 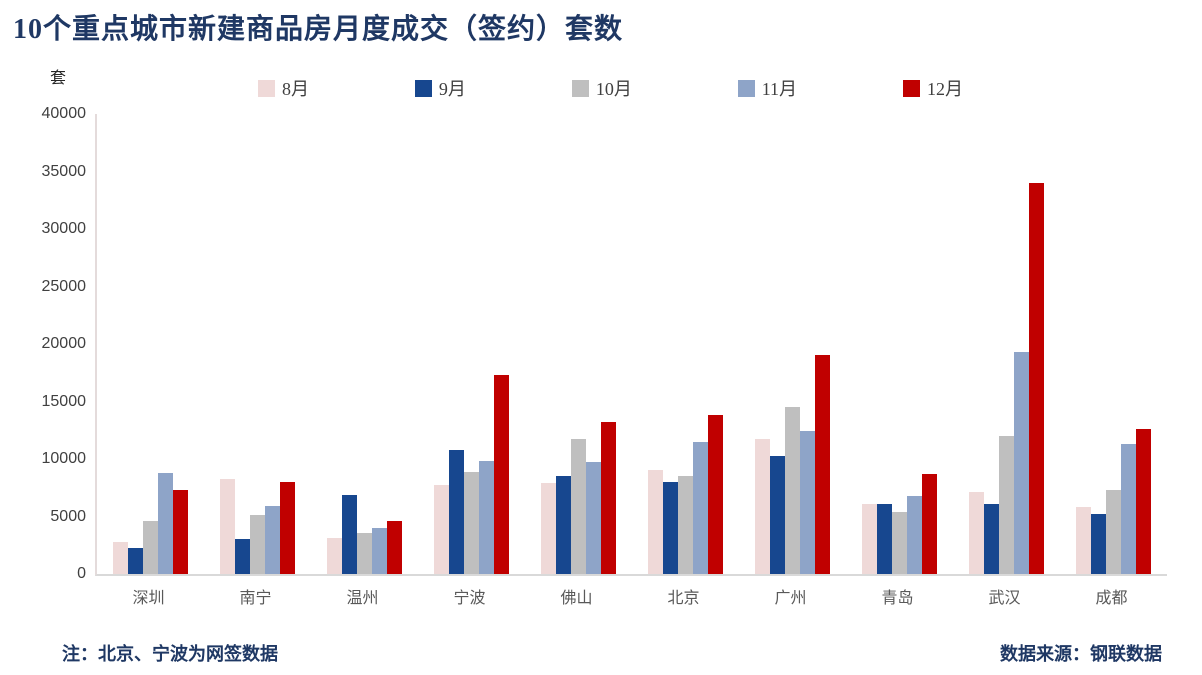 I want to click on x-label-佛山: 佛山, so click(x=576, y=598).